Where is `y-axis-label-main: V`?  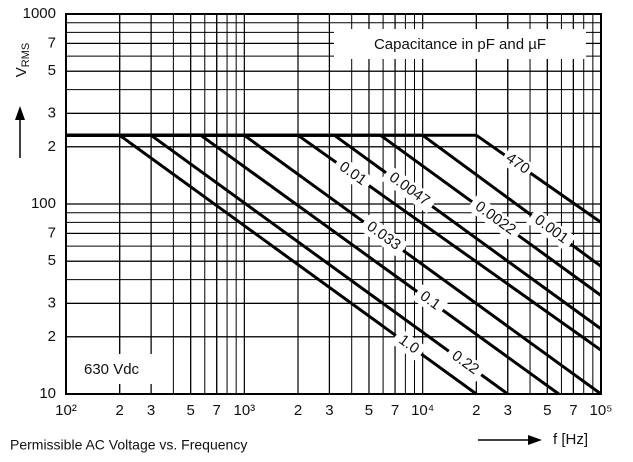 y-axis-label-main: V is located at coordinates (21, 72).